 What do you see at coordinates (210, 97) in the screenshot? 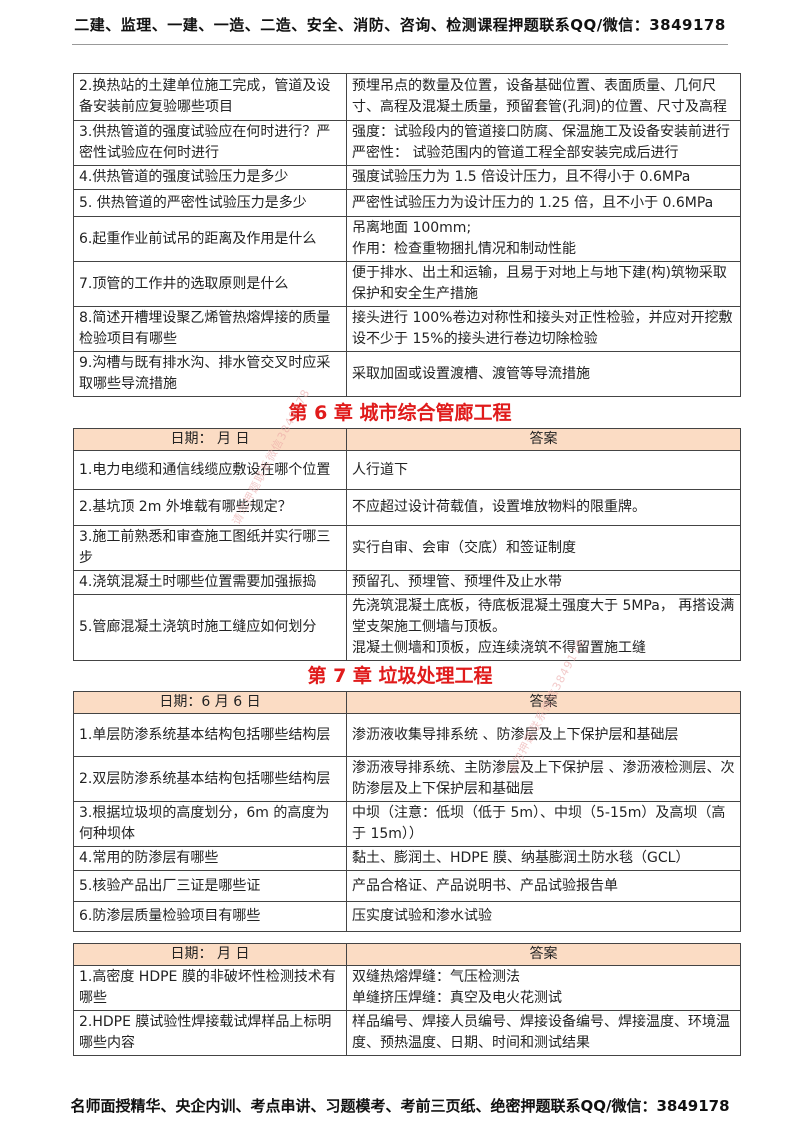
I see `question-cell: 2.换热站的土建单位施工完成，管道及设备安装前应复验哪些项目` at bounding box center [210, 97].